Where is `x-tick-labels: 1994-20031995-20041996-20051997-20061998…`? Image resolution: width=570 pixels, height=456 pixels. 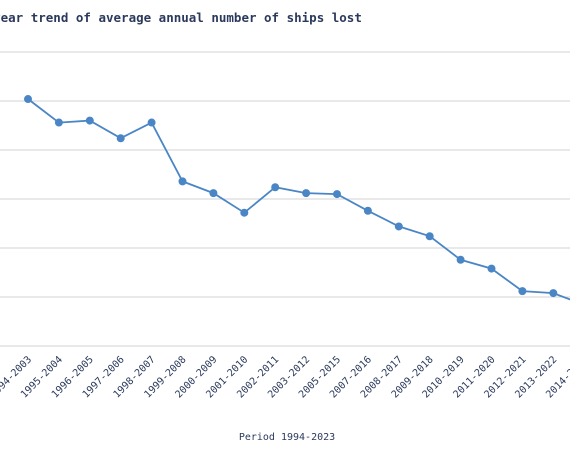 x-tick-labels: 1994-20031995-20041996-20051997-20061998… is located at coordinates (285, 377).